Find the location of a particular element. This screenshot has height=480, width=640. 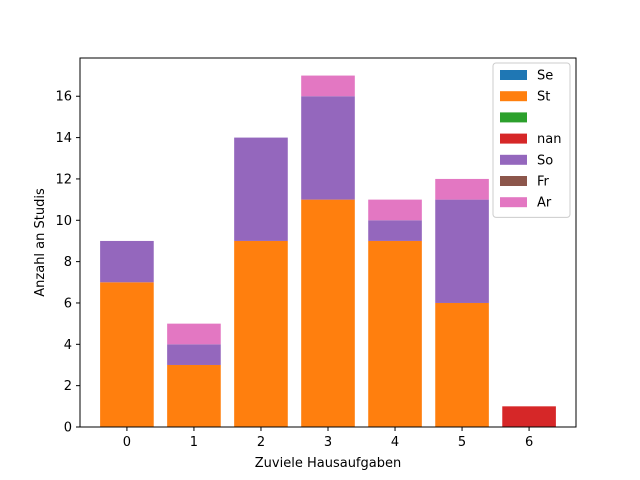

legend-label: nan is located at coordinates (549, 139).